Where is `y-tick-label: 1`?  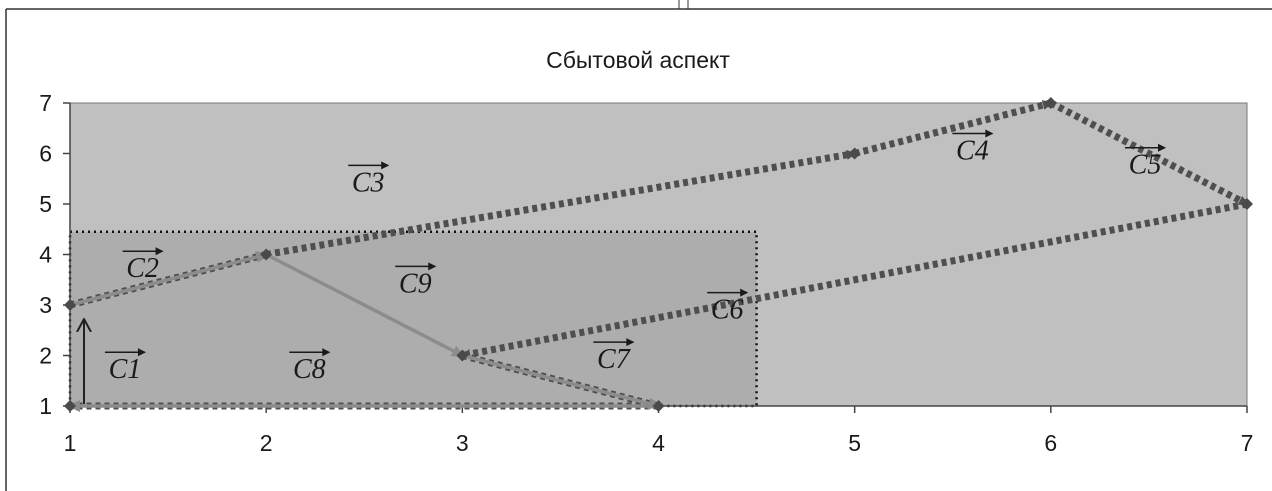
y-tick-label: 1 is located at coordinates (45, 406).